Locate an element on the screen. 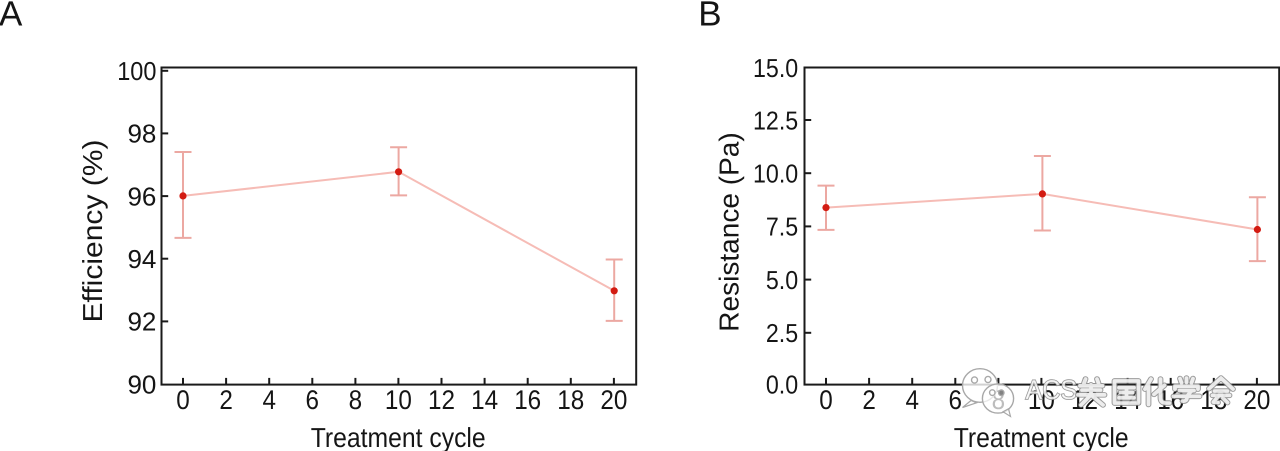 Image resolution: width=1280 pixels, height=451 pixels. svg-text: Efficiency (%) is located at coordinates (92, 231).